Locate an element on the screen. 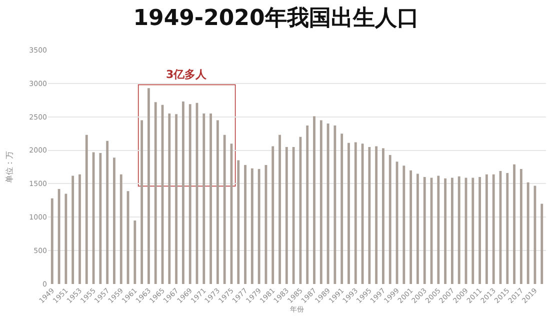 Image resolution: width=552 pixels, height=324 pixels. y-axis-title: 单位：万 is located at coordinates (9, 167).